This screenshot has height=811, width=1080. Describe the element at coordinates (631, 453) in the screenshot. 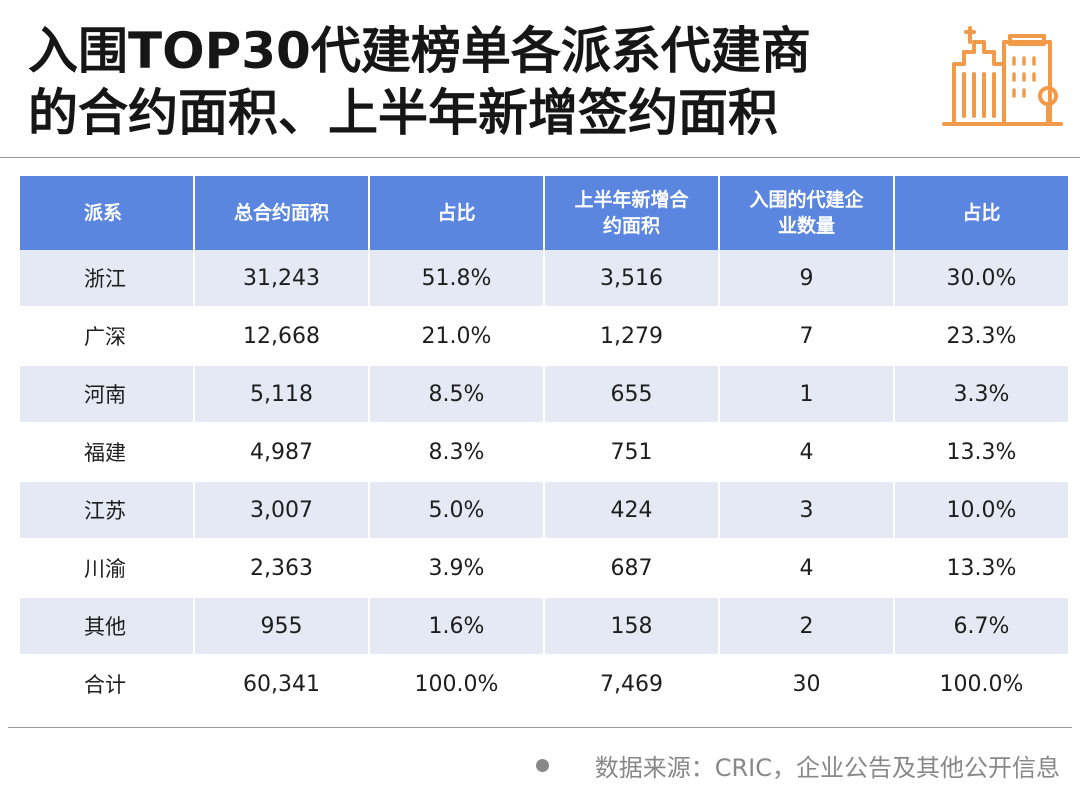

I see `table-cell: 751` at that location.